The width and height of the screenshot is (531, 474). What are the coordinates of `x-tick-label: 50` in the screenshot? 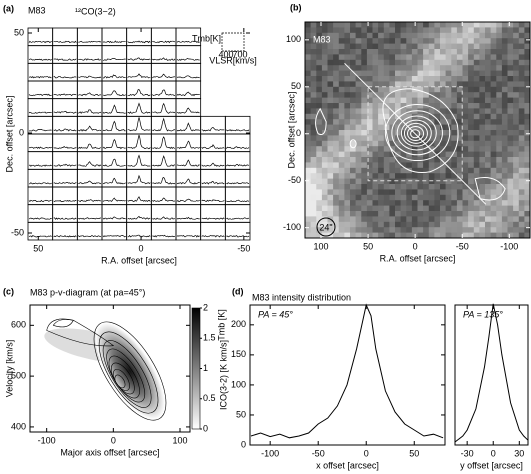 It's located at (414, 453).